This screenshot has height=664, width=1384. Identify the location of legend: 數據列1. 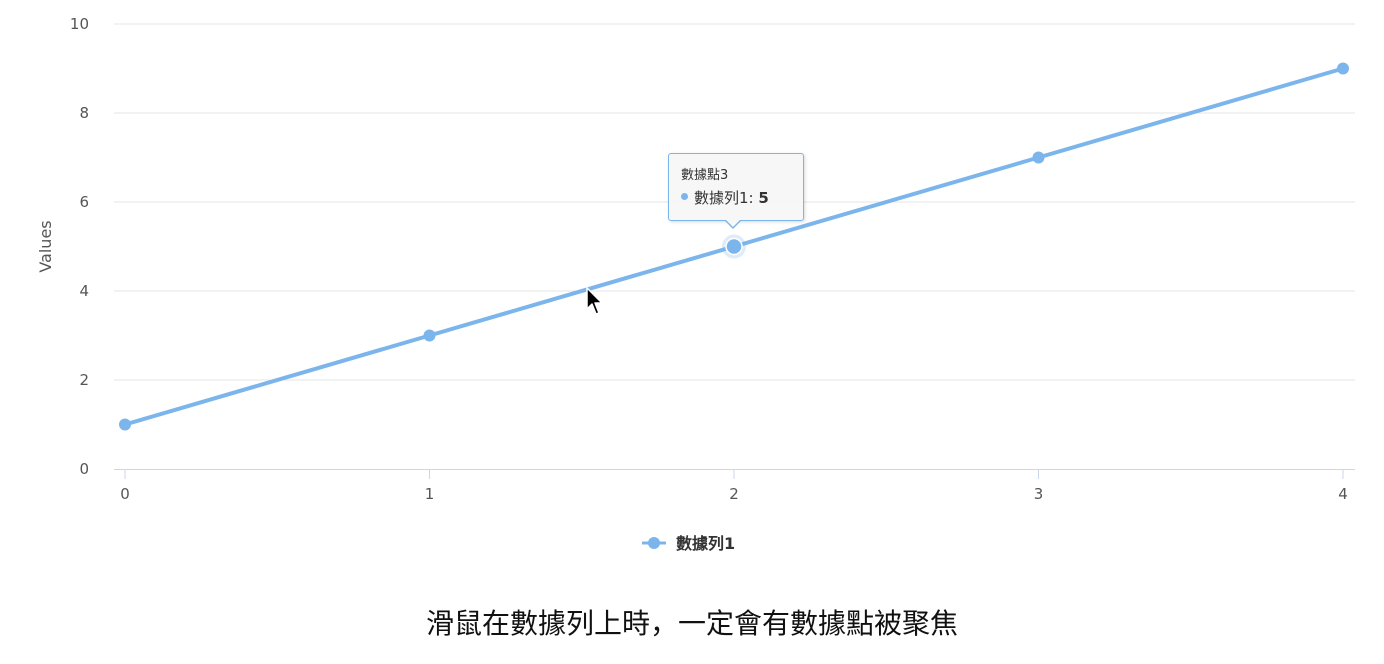
(688, 543).